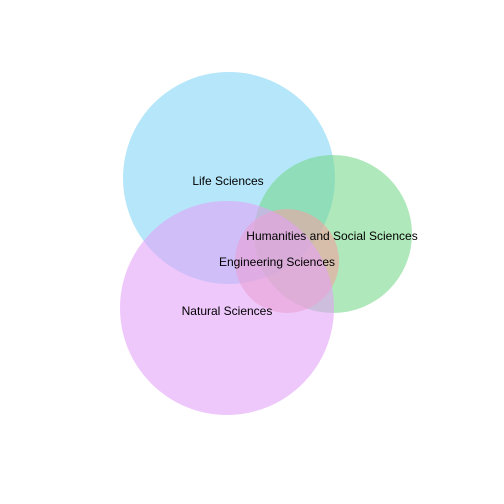 Image resolution: width=504 pixels, height=504 pixels. I want to click on engineering-sciences-label: Engineering Sciences, so click(277, 262).